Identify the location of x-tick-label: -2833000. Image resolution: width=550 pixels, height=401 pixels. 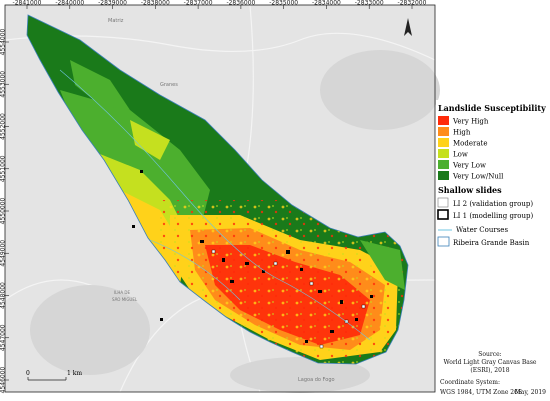
(369, 3).